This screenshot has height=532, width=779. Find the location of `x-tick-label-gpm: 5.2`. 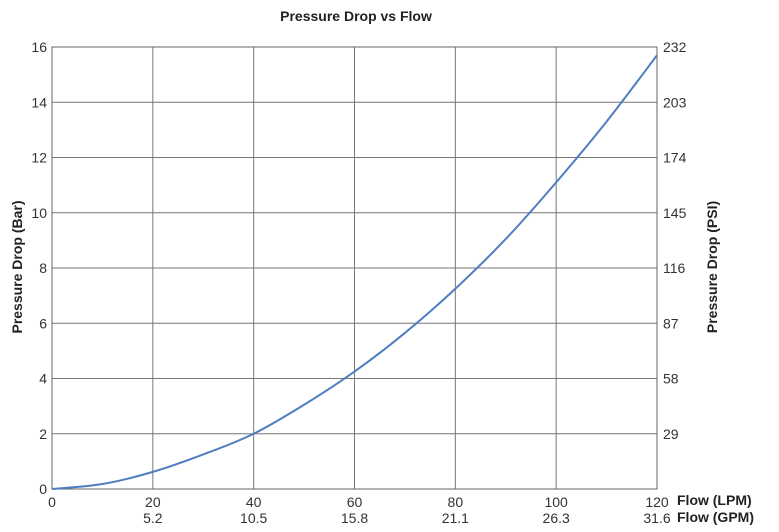

x-tick-label-gpm: 5.2 is located at coordinates (153, 518).